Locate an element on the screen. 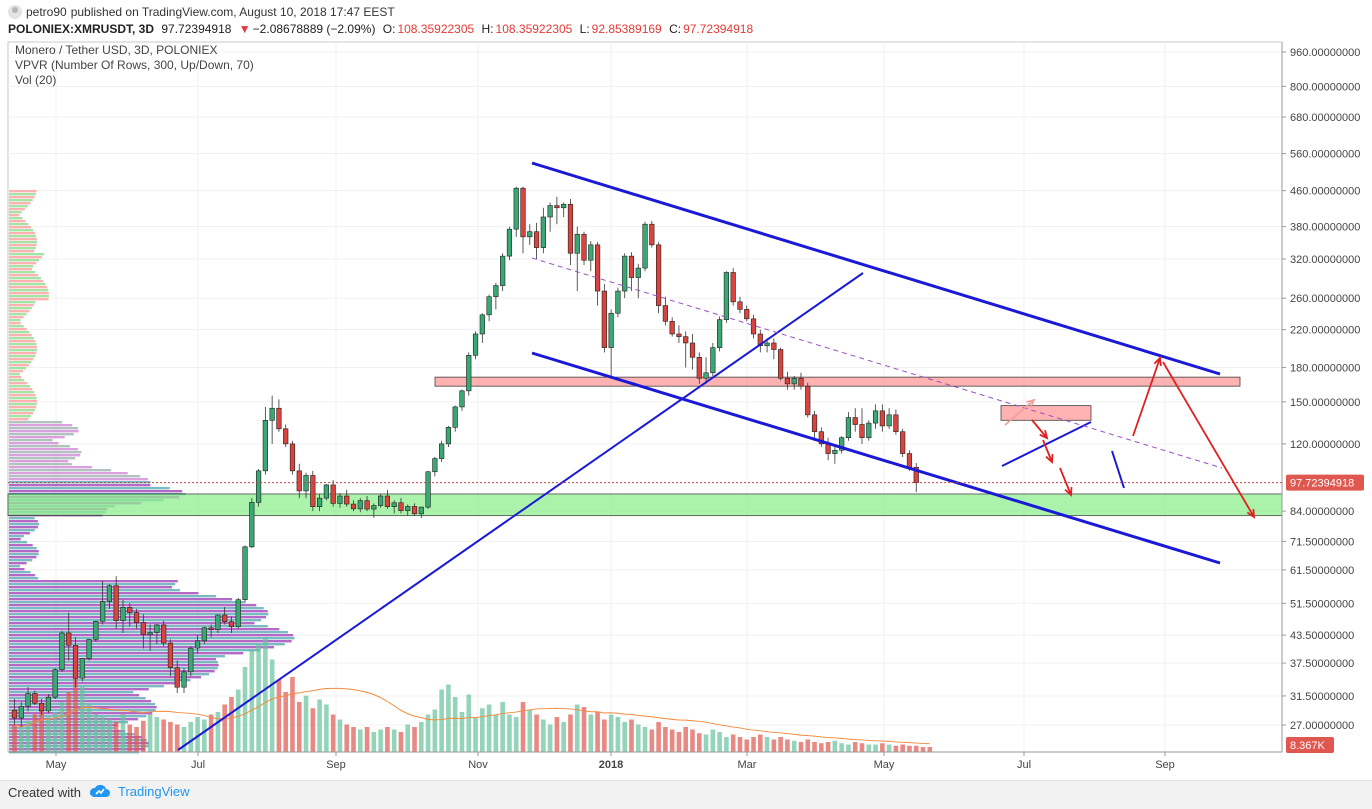 Image resolution: width=1372 pixels, height=809 pixels. forecast-arrow-up is located at coordinates (1146, 397).